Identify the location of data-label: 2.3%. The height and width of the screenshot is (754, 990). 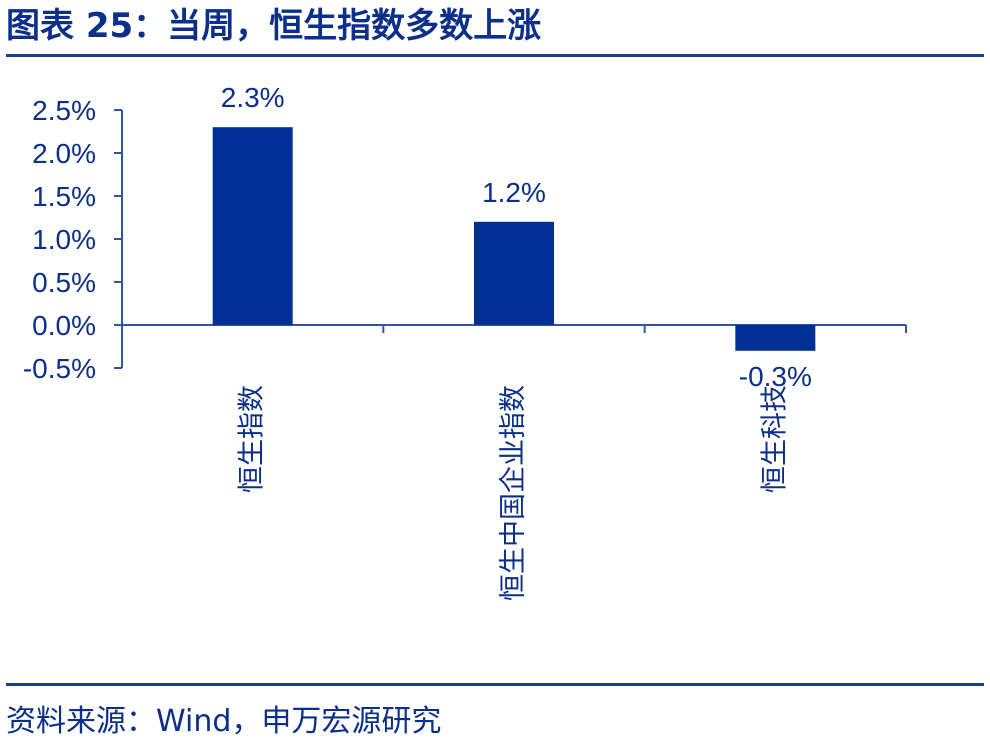
(253, 97).